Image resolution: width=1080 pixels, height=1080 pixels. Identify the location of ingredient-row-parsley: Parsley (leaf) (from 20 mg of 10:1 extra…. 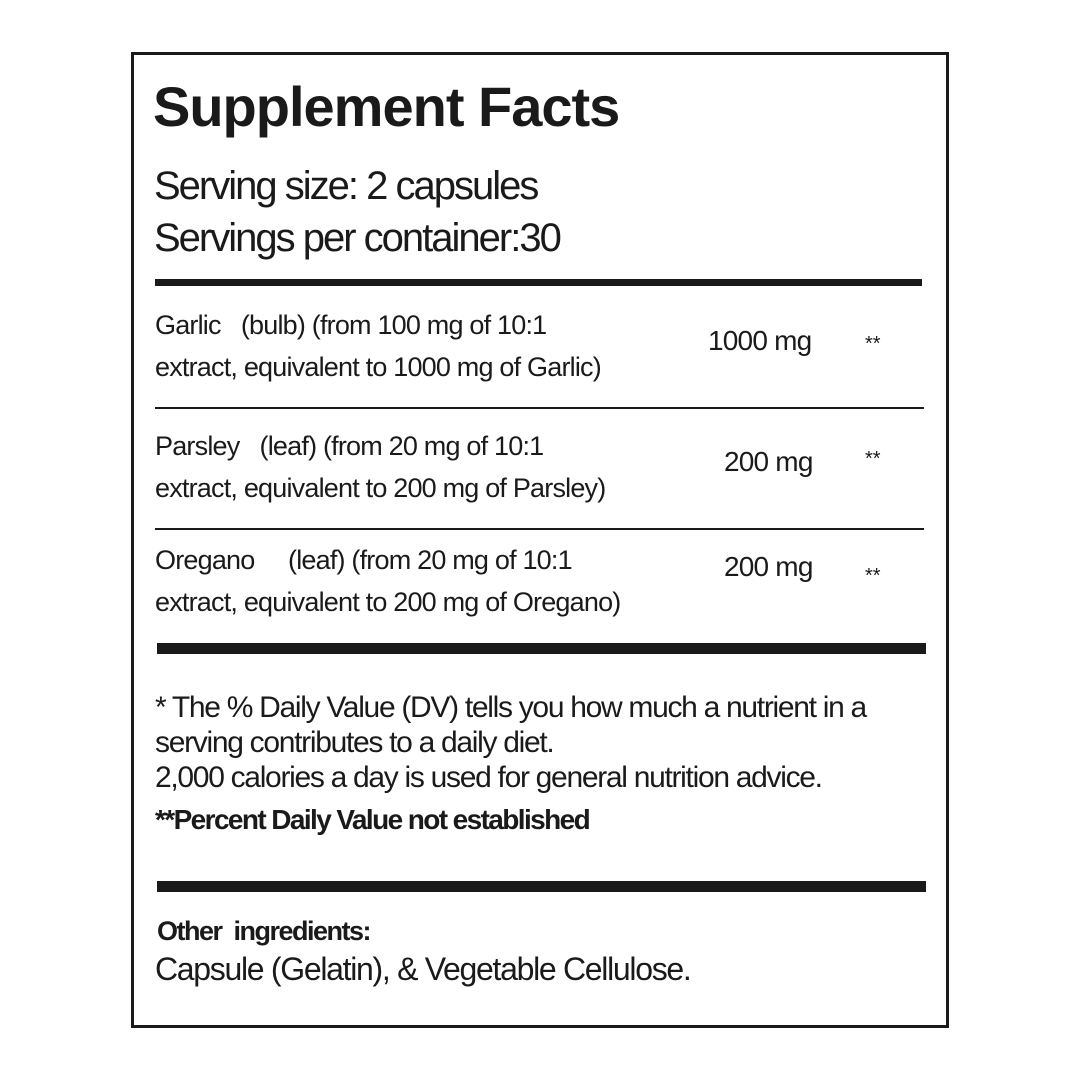
(380, 467).